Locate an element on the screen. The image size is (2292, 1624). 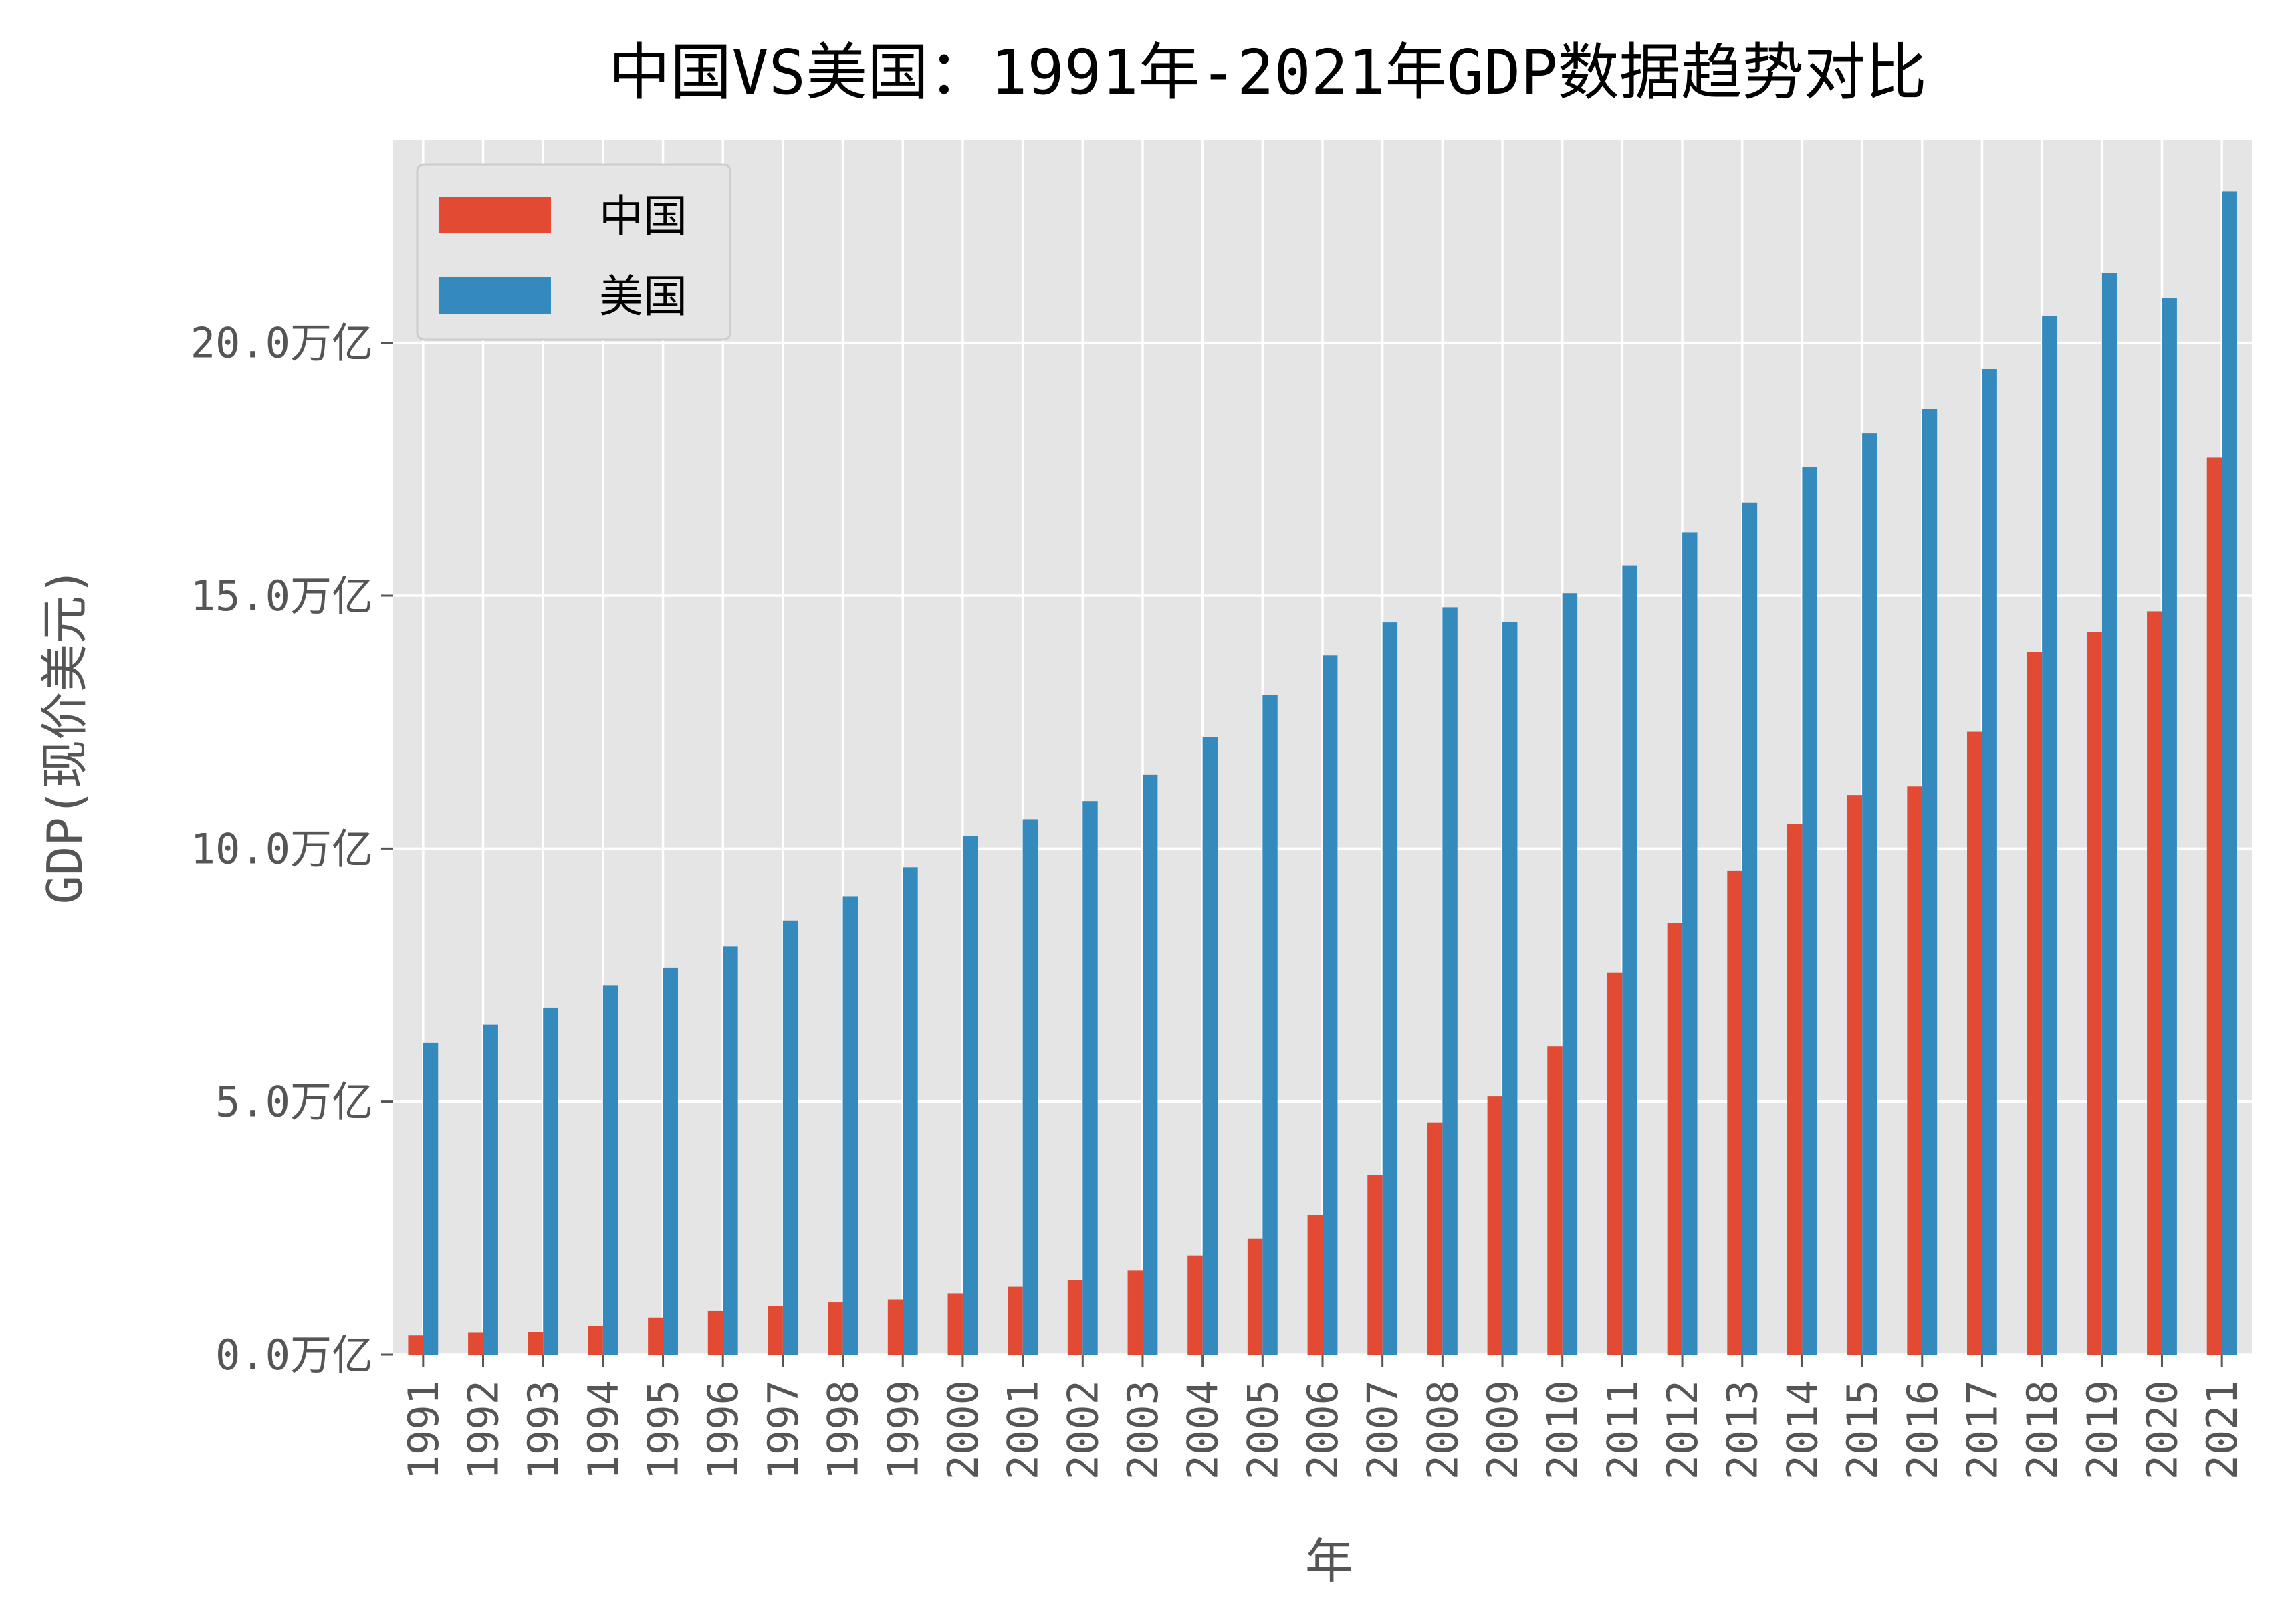
x-tick-label: 2018 is located at coordinates (2042, 1430).